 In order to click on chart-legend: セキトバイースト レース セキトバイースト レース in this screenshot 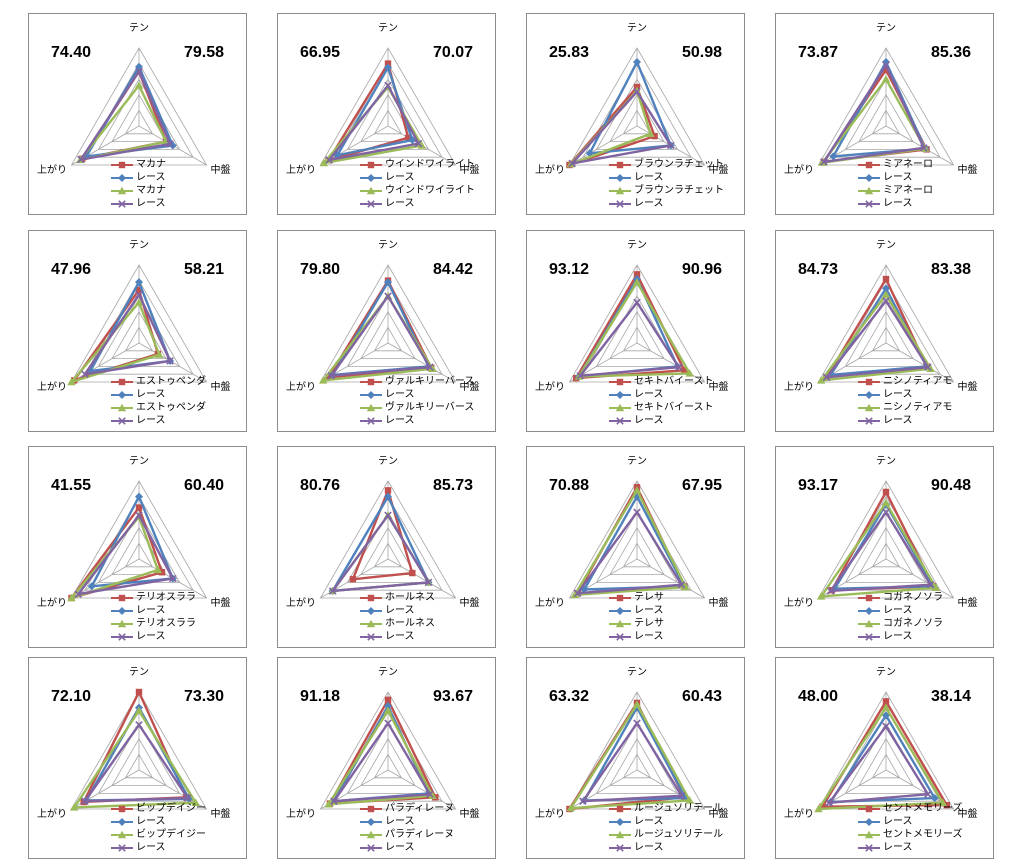, I will do `click(661, 401)`.